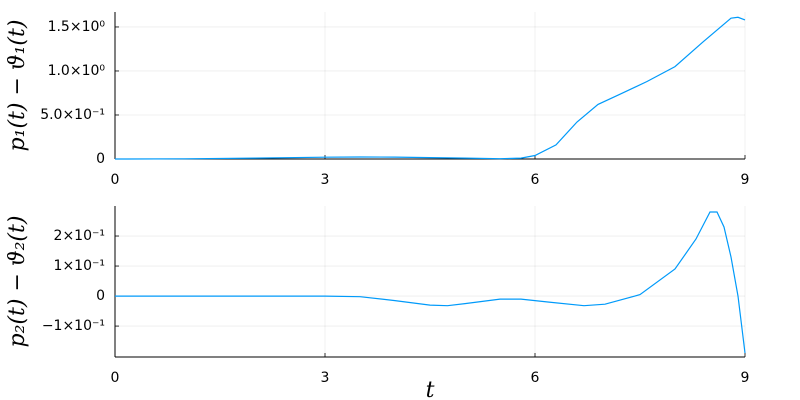 This screenshot has height=400, width=800. I want to click on y-tick-label: 1×10⁻¹, so click(79, 266).